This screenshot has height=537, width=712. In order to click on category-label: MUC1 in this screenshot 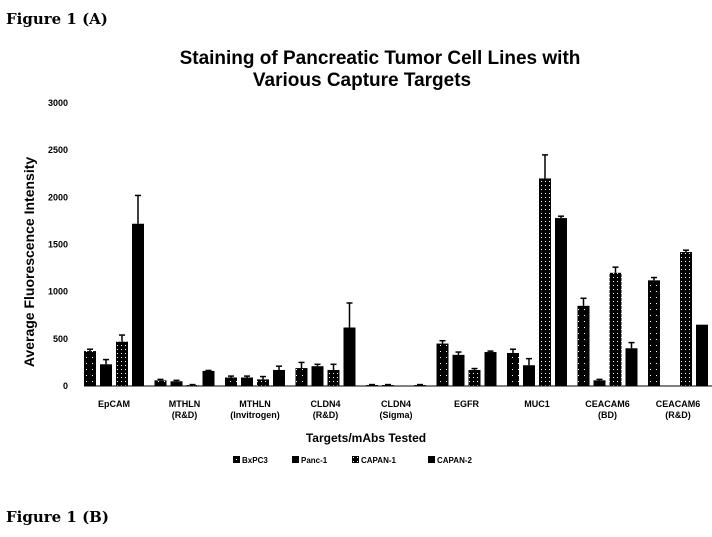, I will do `click(537, 404)`.